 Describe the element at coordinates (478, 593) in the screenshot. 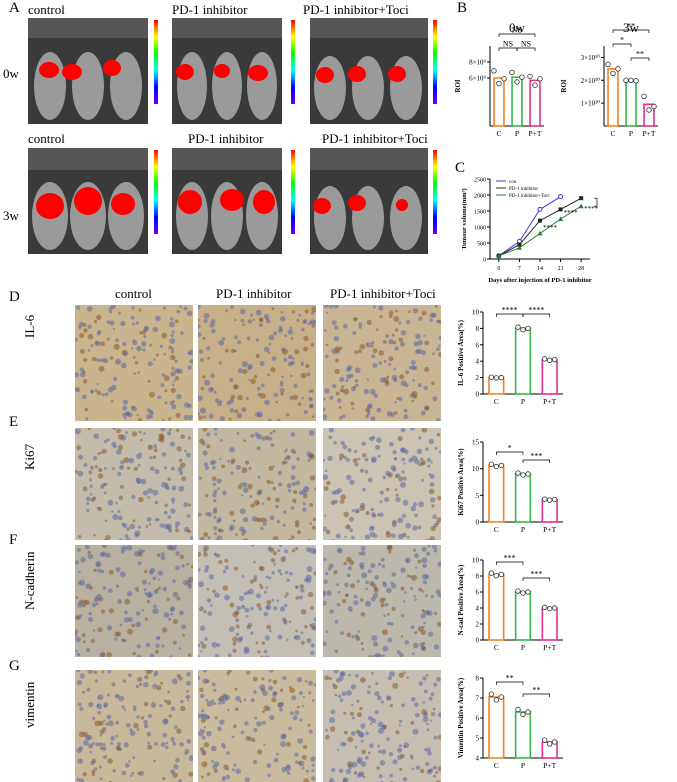

I see `y-tick-label: 6` at that location.